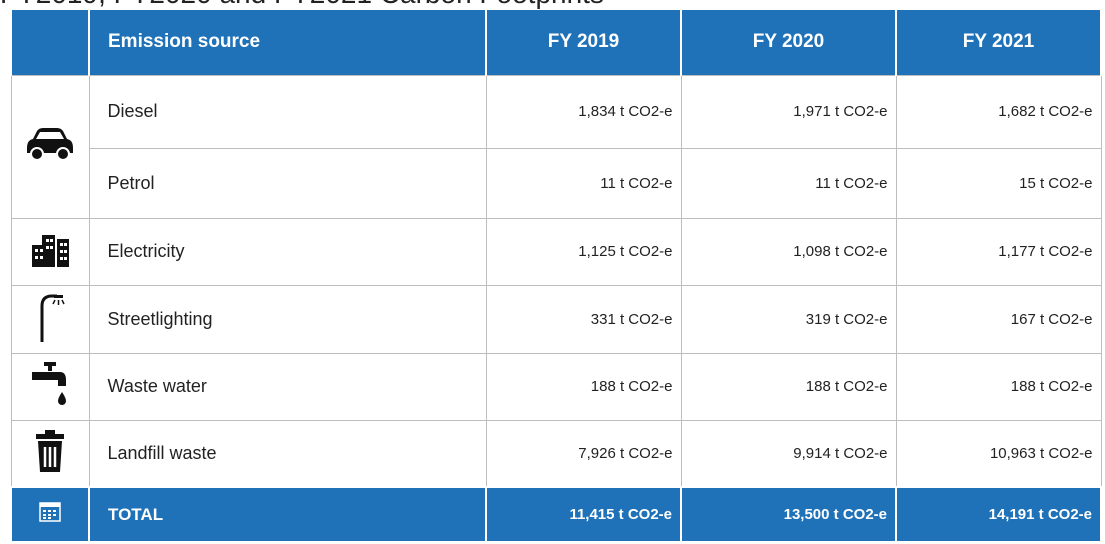 The image size is (1105, 544). Describe the element at coordinates (287, 386) in the screenshot. I see `source-cell: Waste water` at that location.